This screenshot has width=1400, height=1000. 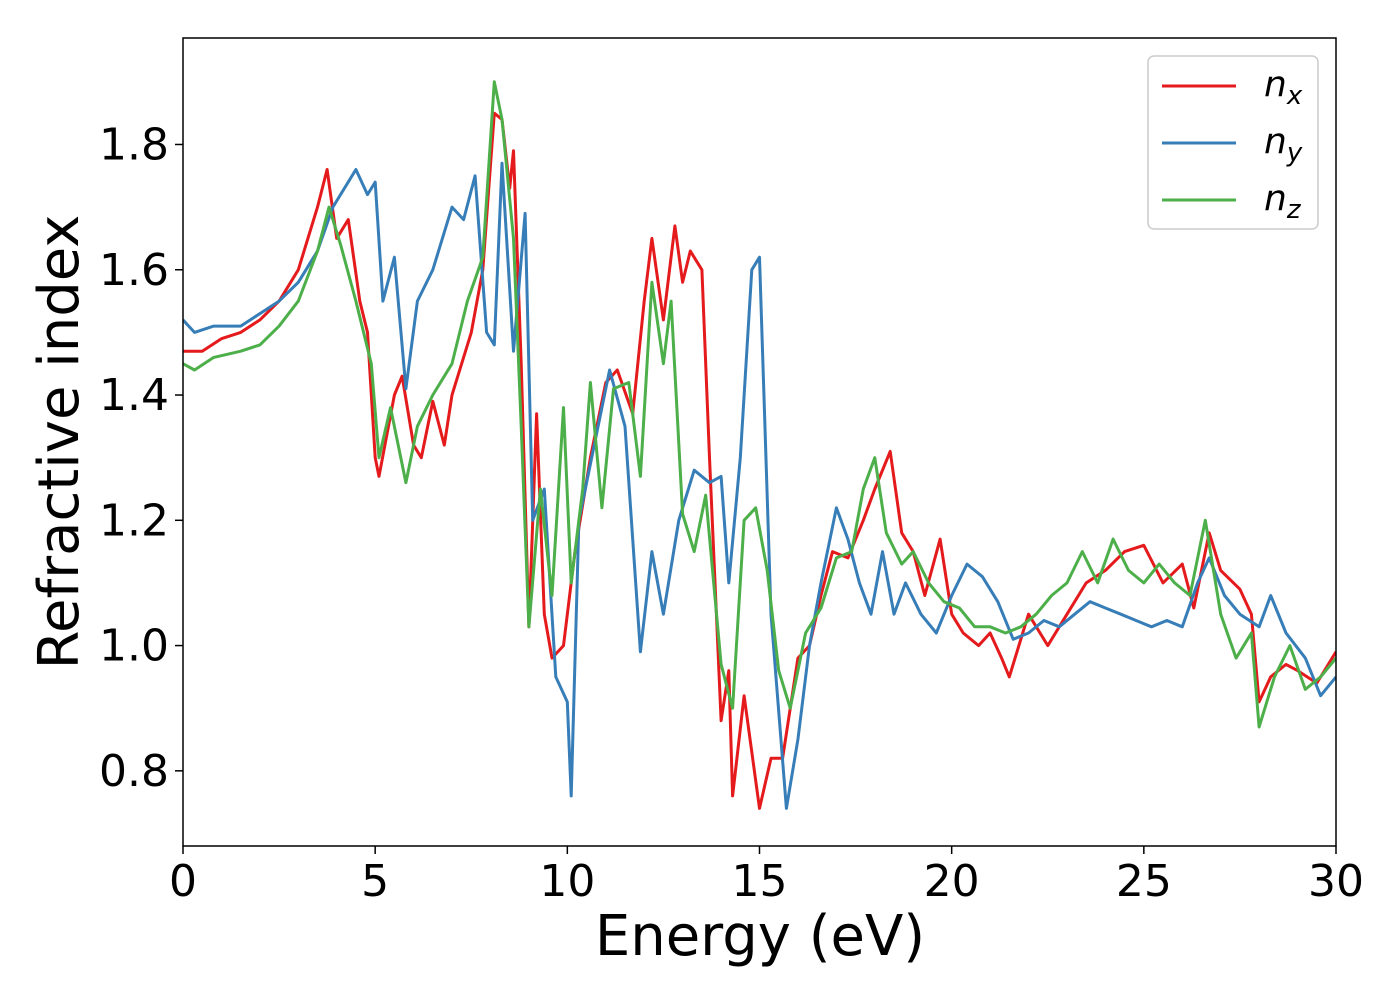 I want to click on x-axis-label: Energy (eV), so click(x=760, y=936).